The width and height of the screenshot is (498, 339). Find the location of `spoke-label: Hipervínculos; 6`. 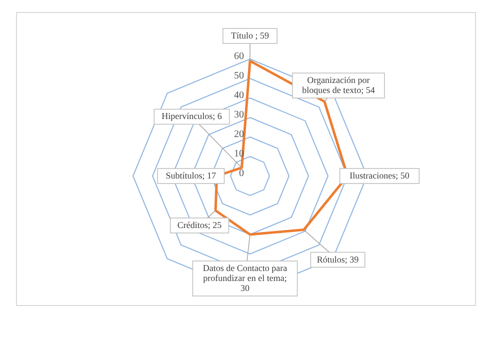

spoke-label: Hipervínculos; 6 is located at coordinates (192, 116).